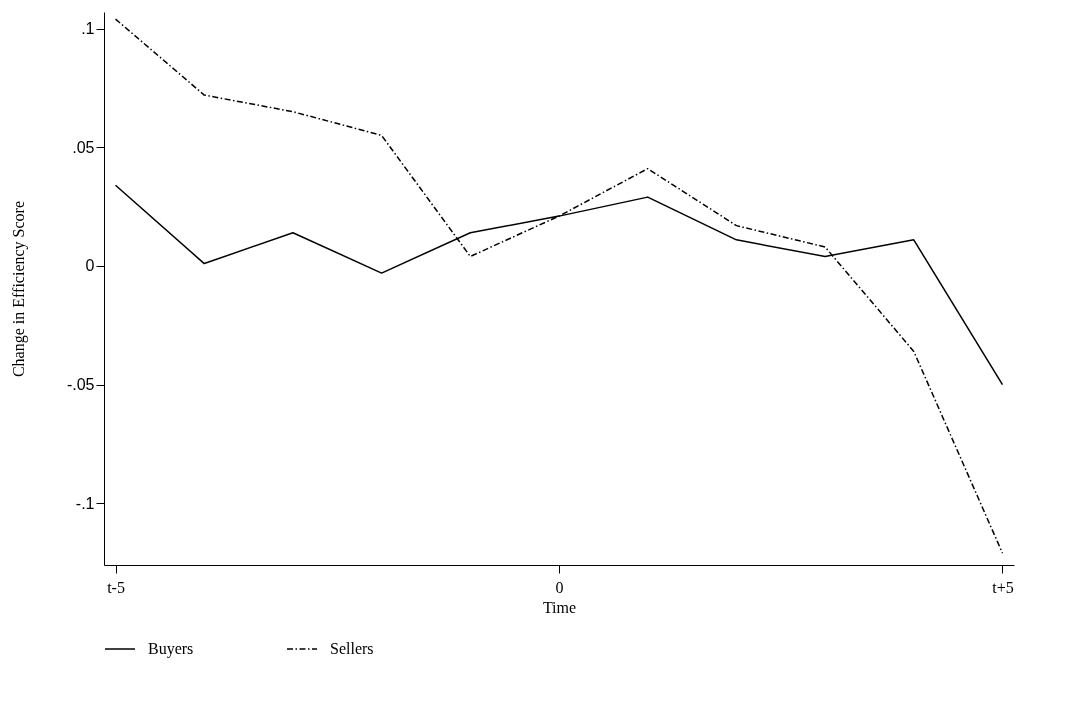 This screenshot has width=1083, height=708. Describe the element at coordinates (352, 648) in the screenshot. I see `legend-label: Sellers` at that location.